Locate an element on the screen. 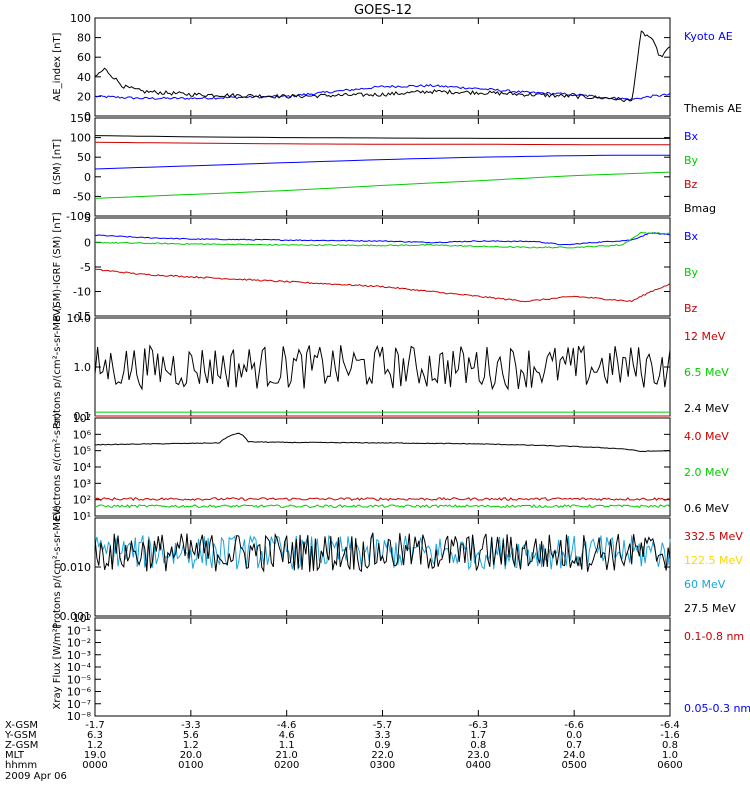 The height and width of the screenshot is (800, 750). y-tick-label: 10⁻³ is located at coordinates (79, 655).